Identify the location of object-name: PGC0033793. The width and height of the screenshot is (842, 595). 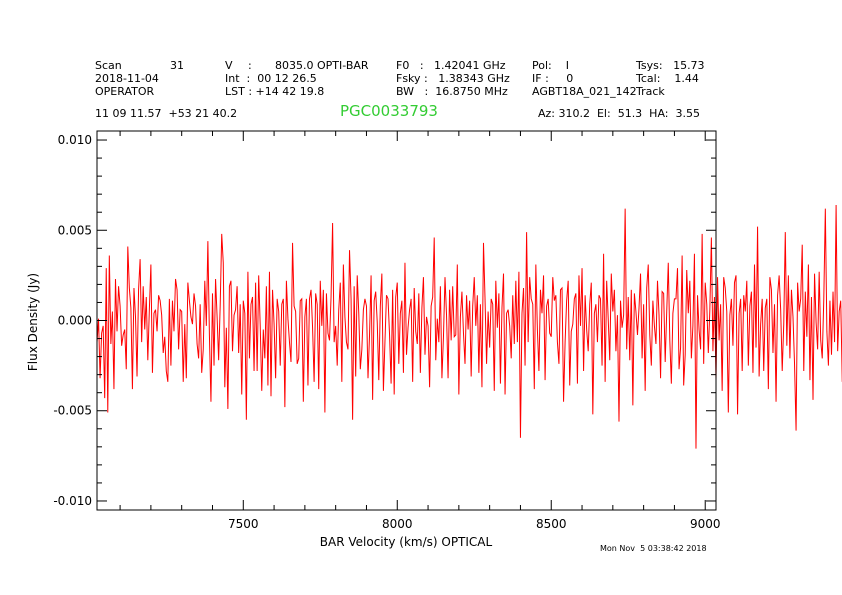
(389, 111).